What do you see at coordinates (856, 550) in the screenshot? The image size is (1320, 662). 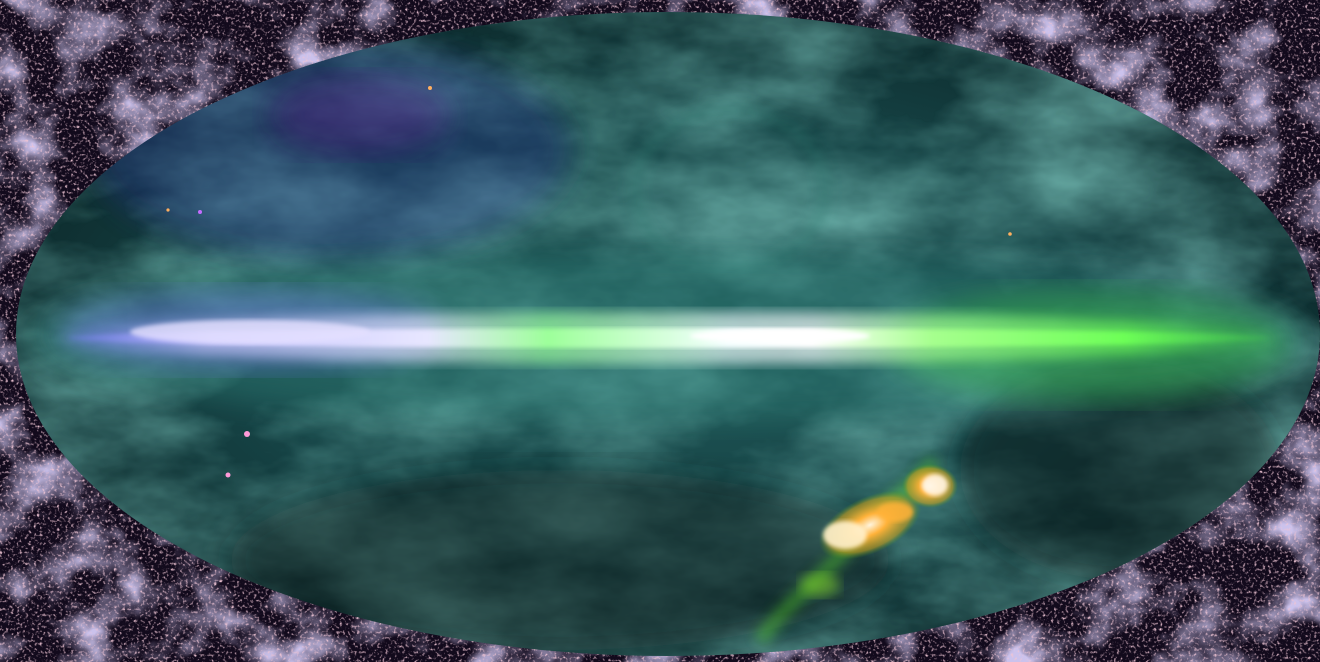 I see `bright-cloud-complex` at bounding box center [856, 550].